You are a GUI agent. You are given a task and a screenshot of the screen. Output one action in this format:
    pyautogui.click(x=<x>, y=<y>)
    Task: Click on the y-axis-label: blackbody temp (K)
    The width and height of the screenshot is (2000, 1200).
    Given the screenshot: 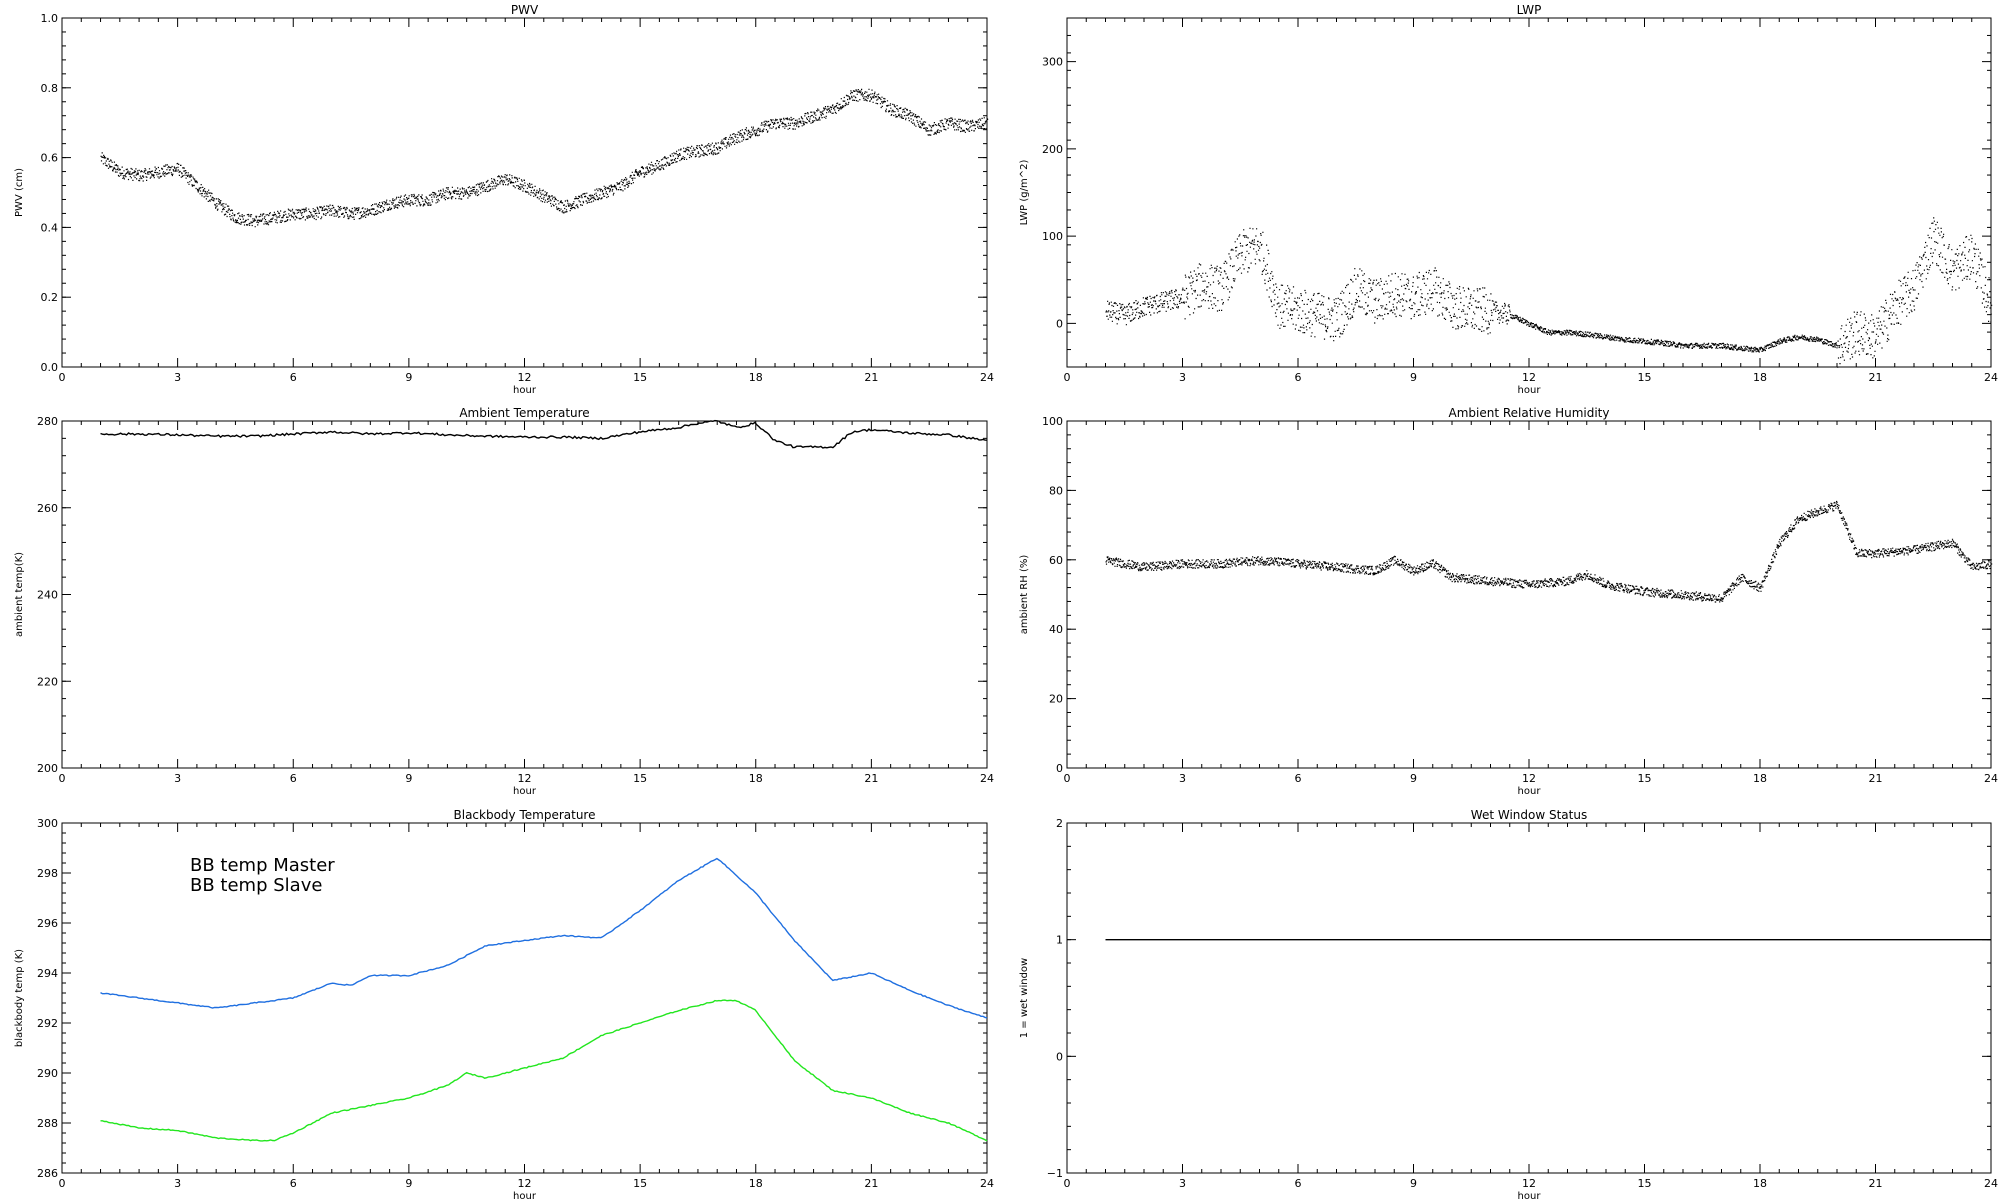 What is the action you would take?
    pyautogui.click(x=19, y=998)
    